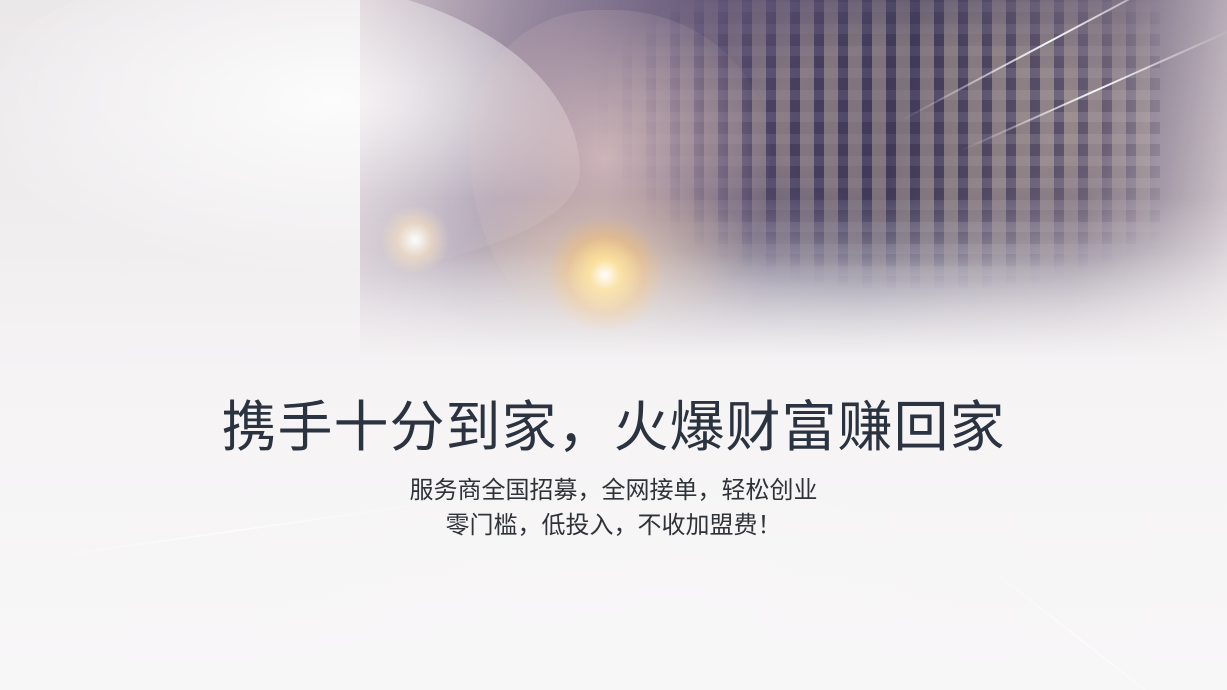  I want to click on banner-subline-2: 零门槛，低投入，不收加盟费！, so click(613, 525).